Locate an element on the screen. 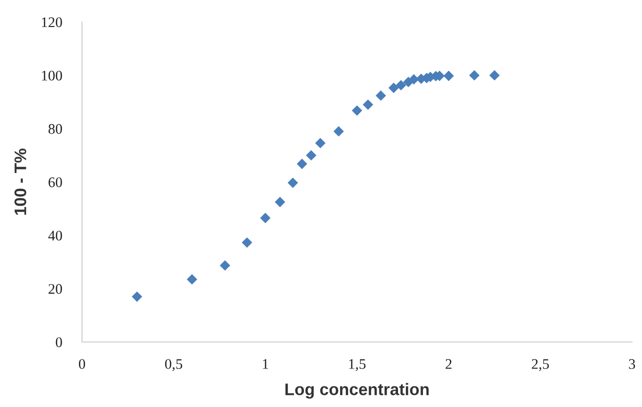  x-tick-label: 0,5 is located at coordinates (173, 365).